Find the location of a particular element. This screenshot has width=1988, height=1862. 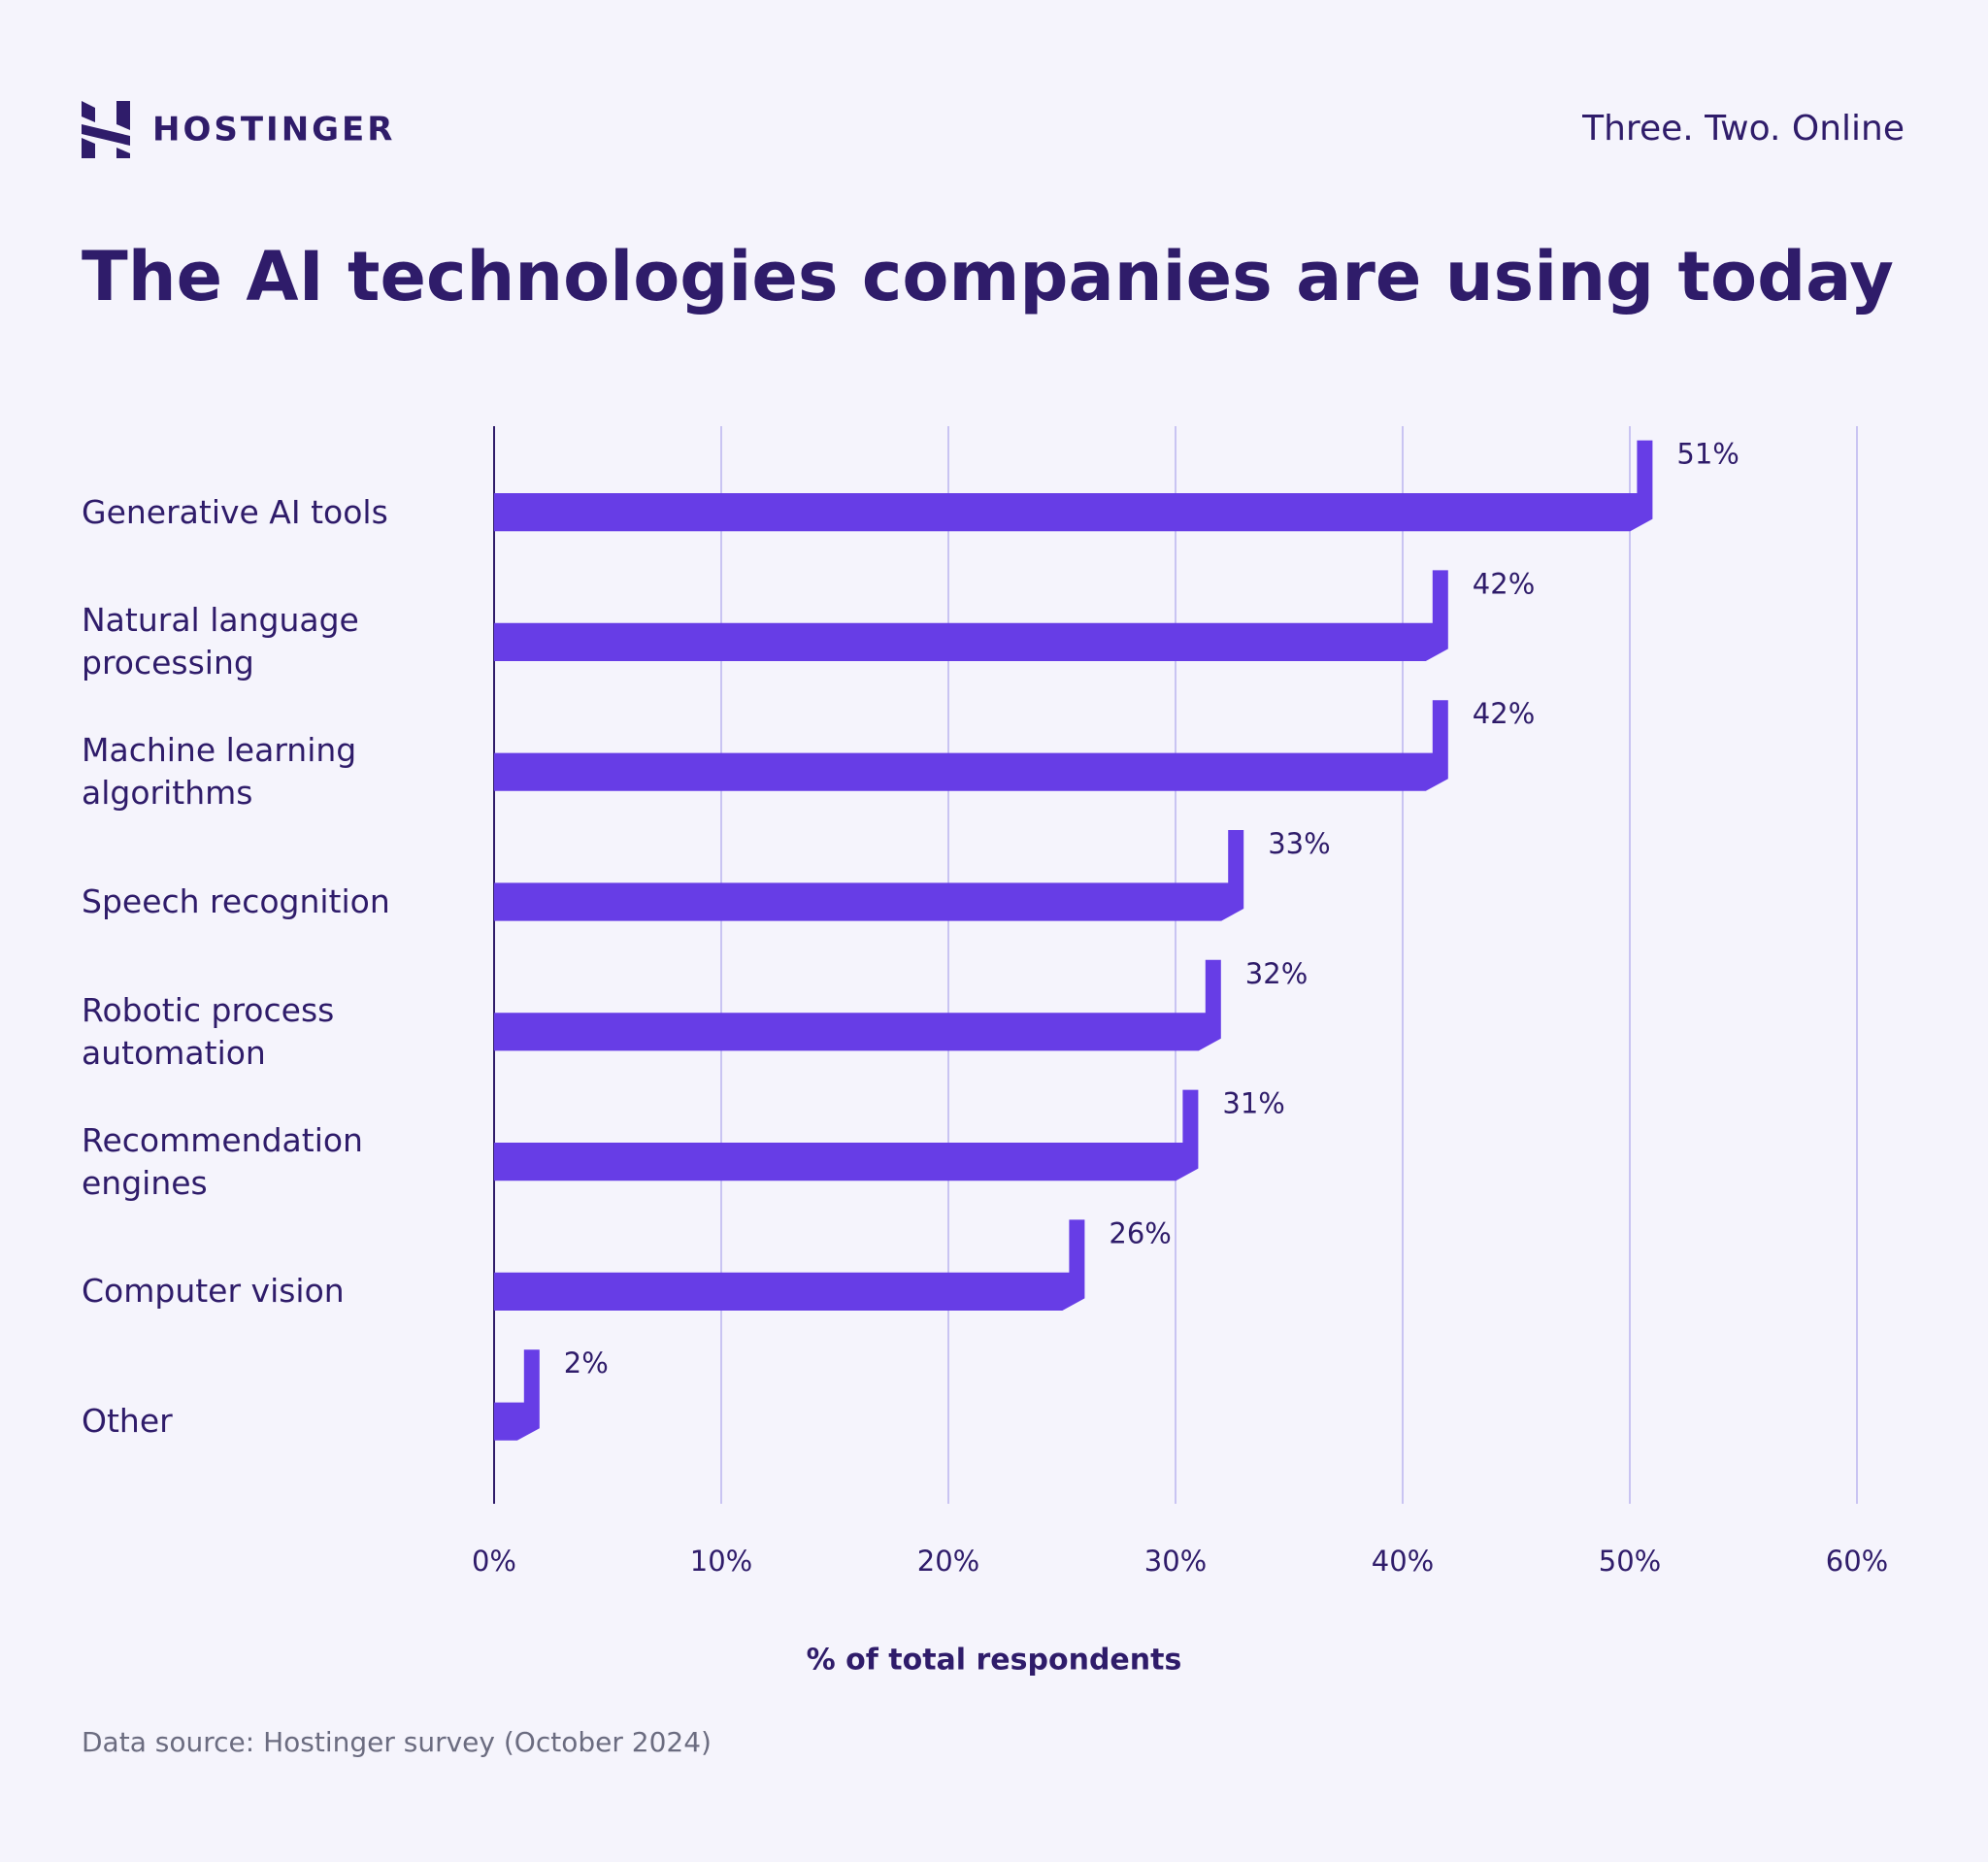

brand: HOSTINGER is located at coordinates (273, 130).